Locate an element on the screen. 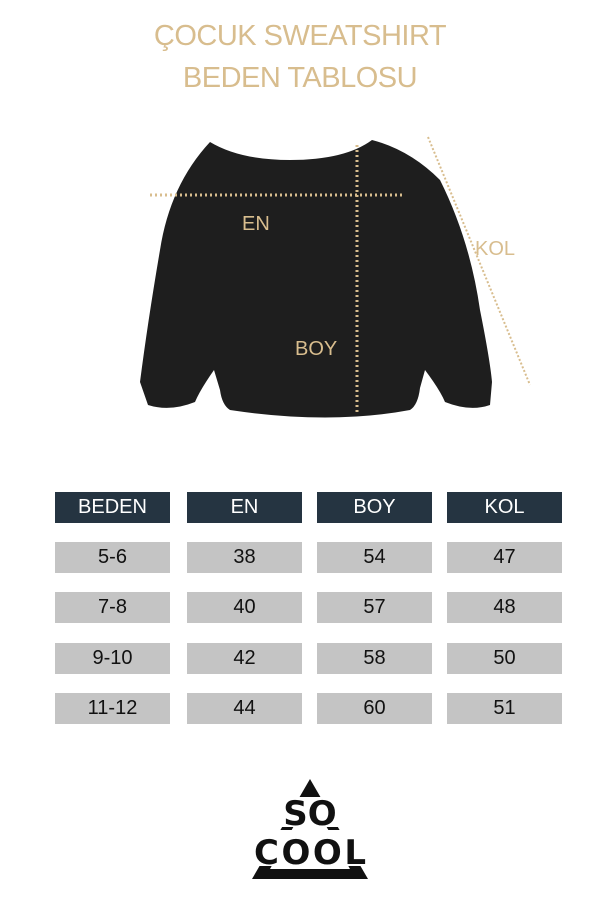  cell-kol: 47 is located at coordinates (504, 557).